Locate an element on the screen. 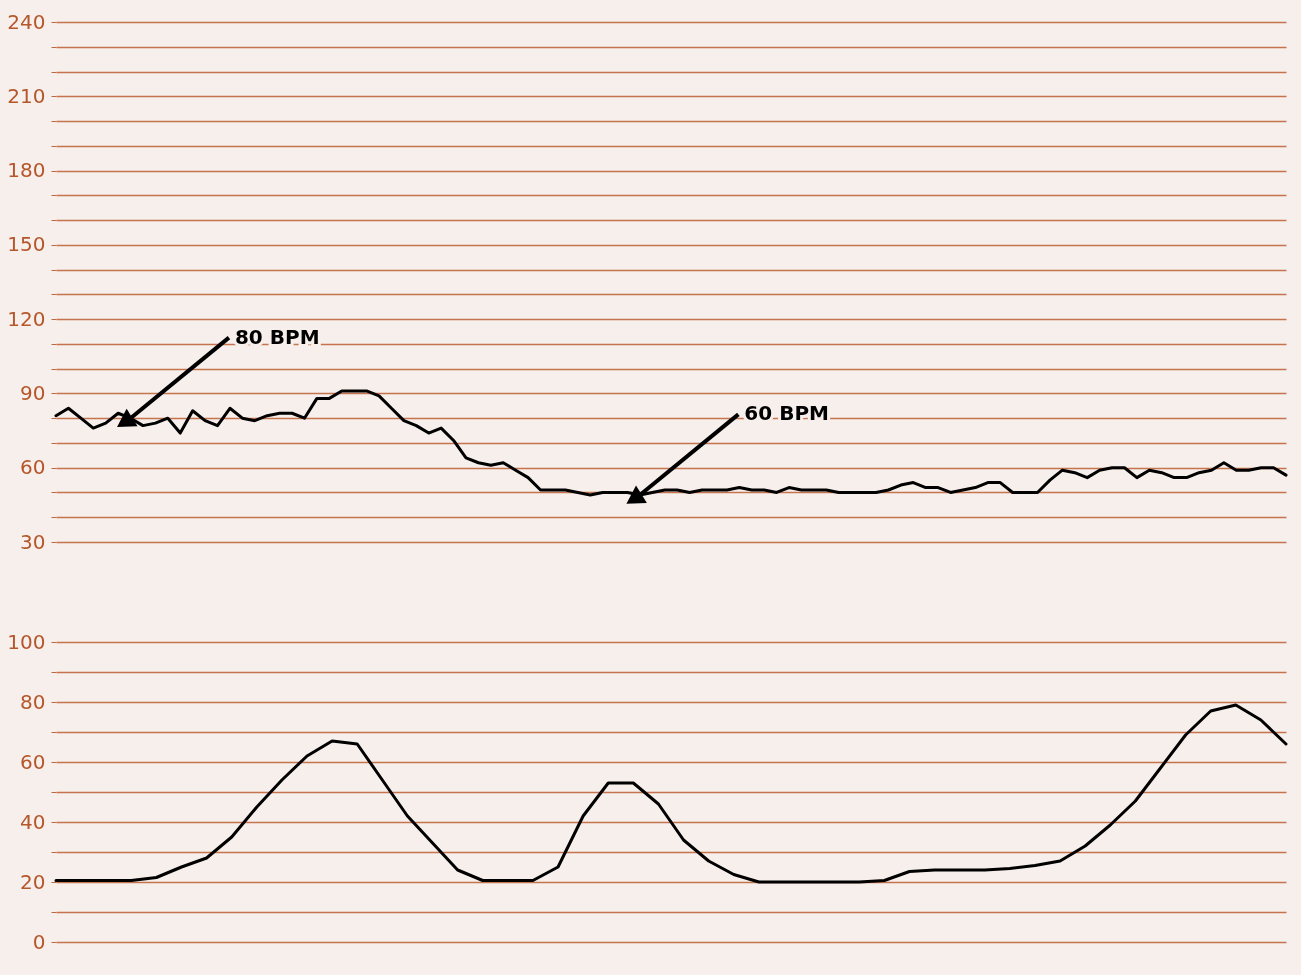 This screenshot has width=1301, height=975. y-tick-label: 30 is located at coordinates (33, 541).